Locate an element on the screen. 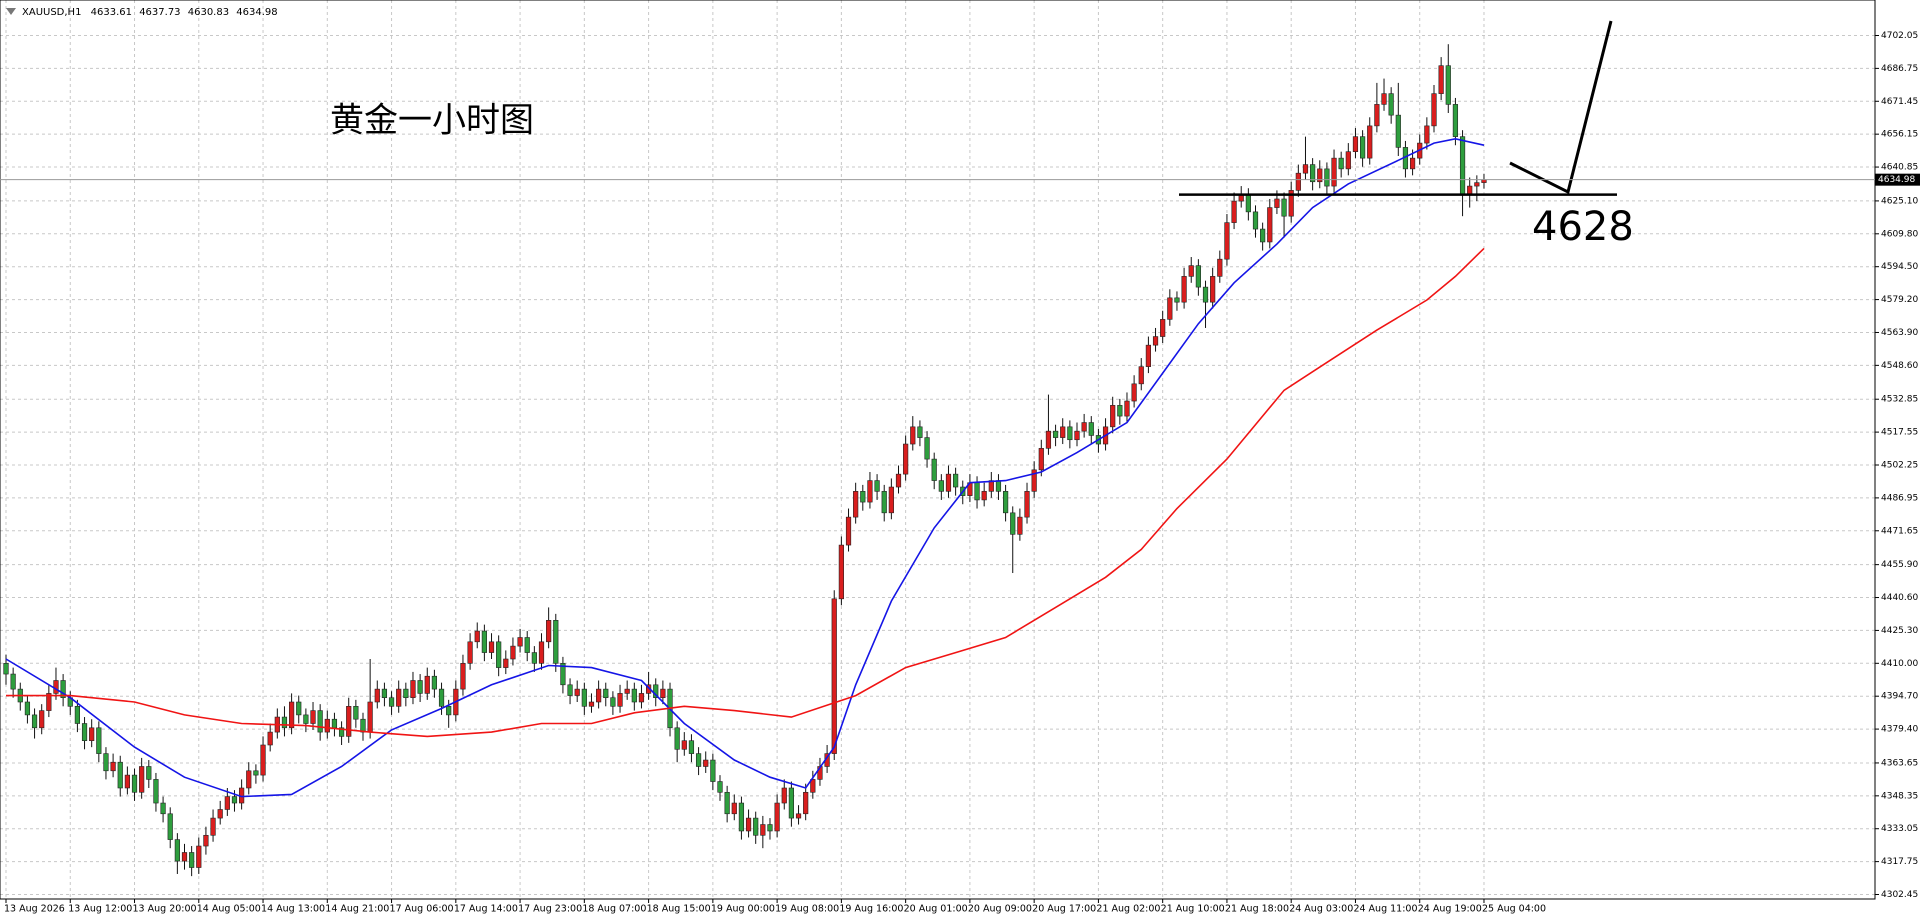  x-tick-label: 20 Aug 01:00 is located at coordinates (936, 909).